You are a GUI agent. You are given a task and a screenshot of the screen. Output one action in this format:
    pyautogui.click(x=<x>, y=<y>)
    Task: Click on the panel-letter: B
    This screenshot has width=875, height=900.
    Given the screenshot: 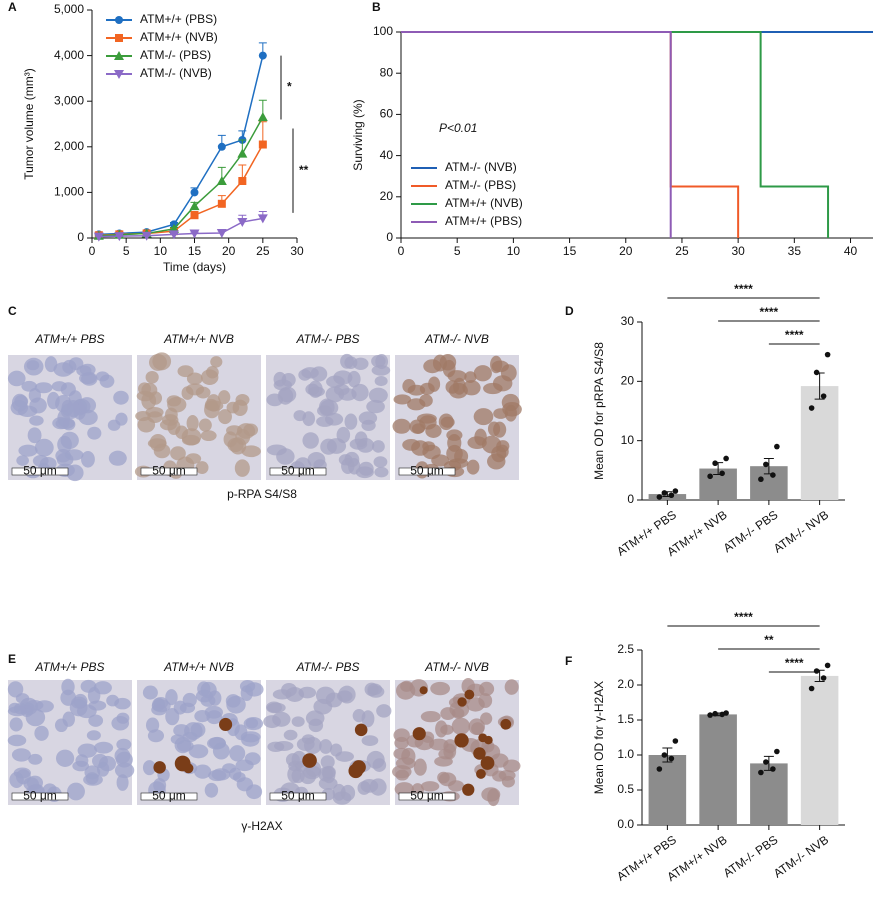 What is the action you would take?
    pyautogui.click(x=376, y=7)
    